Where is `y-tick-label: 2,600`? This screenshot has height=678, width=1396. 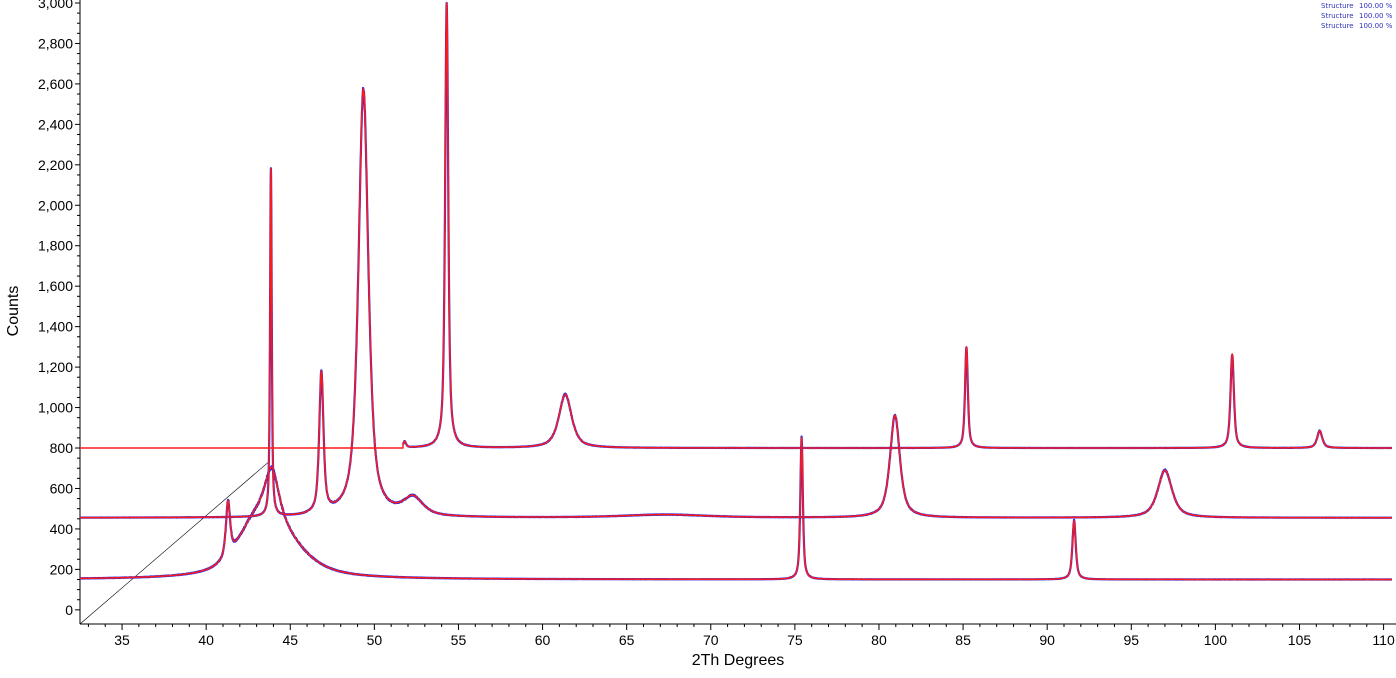
y-tick-label: 2,600 is located at coordinates (55, 84).